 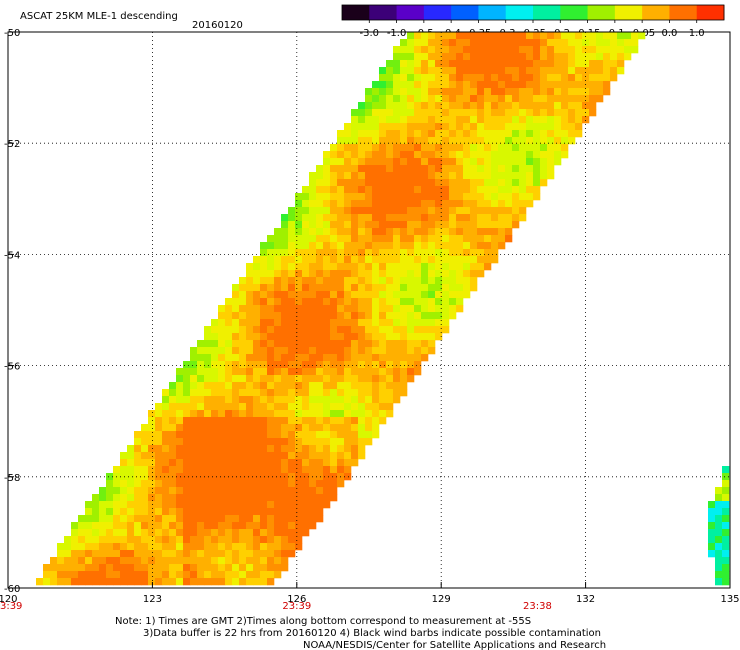 What do you see at coordinates (441, 599) in the screenshot?
I see `x-tick-label: 129` at bounding box center [441, 599].